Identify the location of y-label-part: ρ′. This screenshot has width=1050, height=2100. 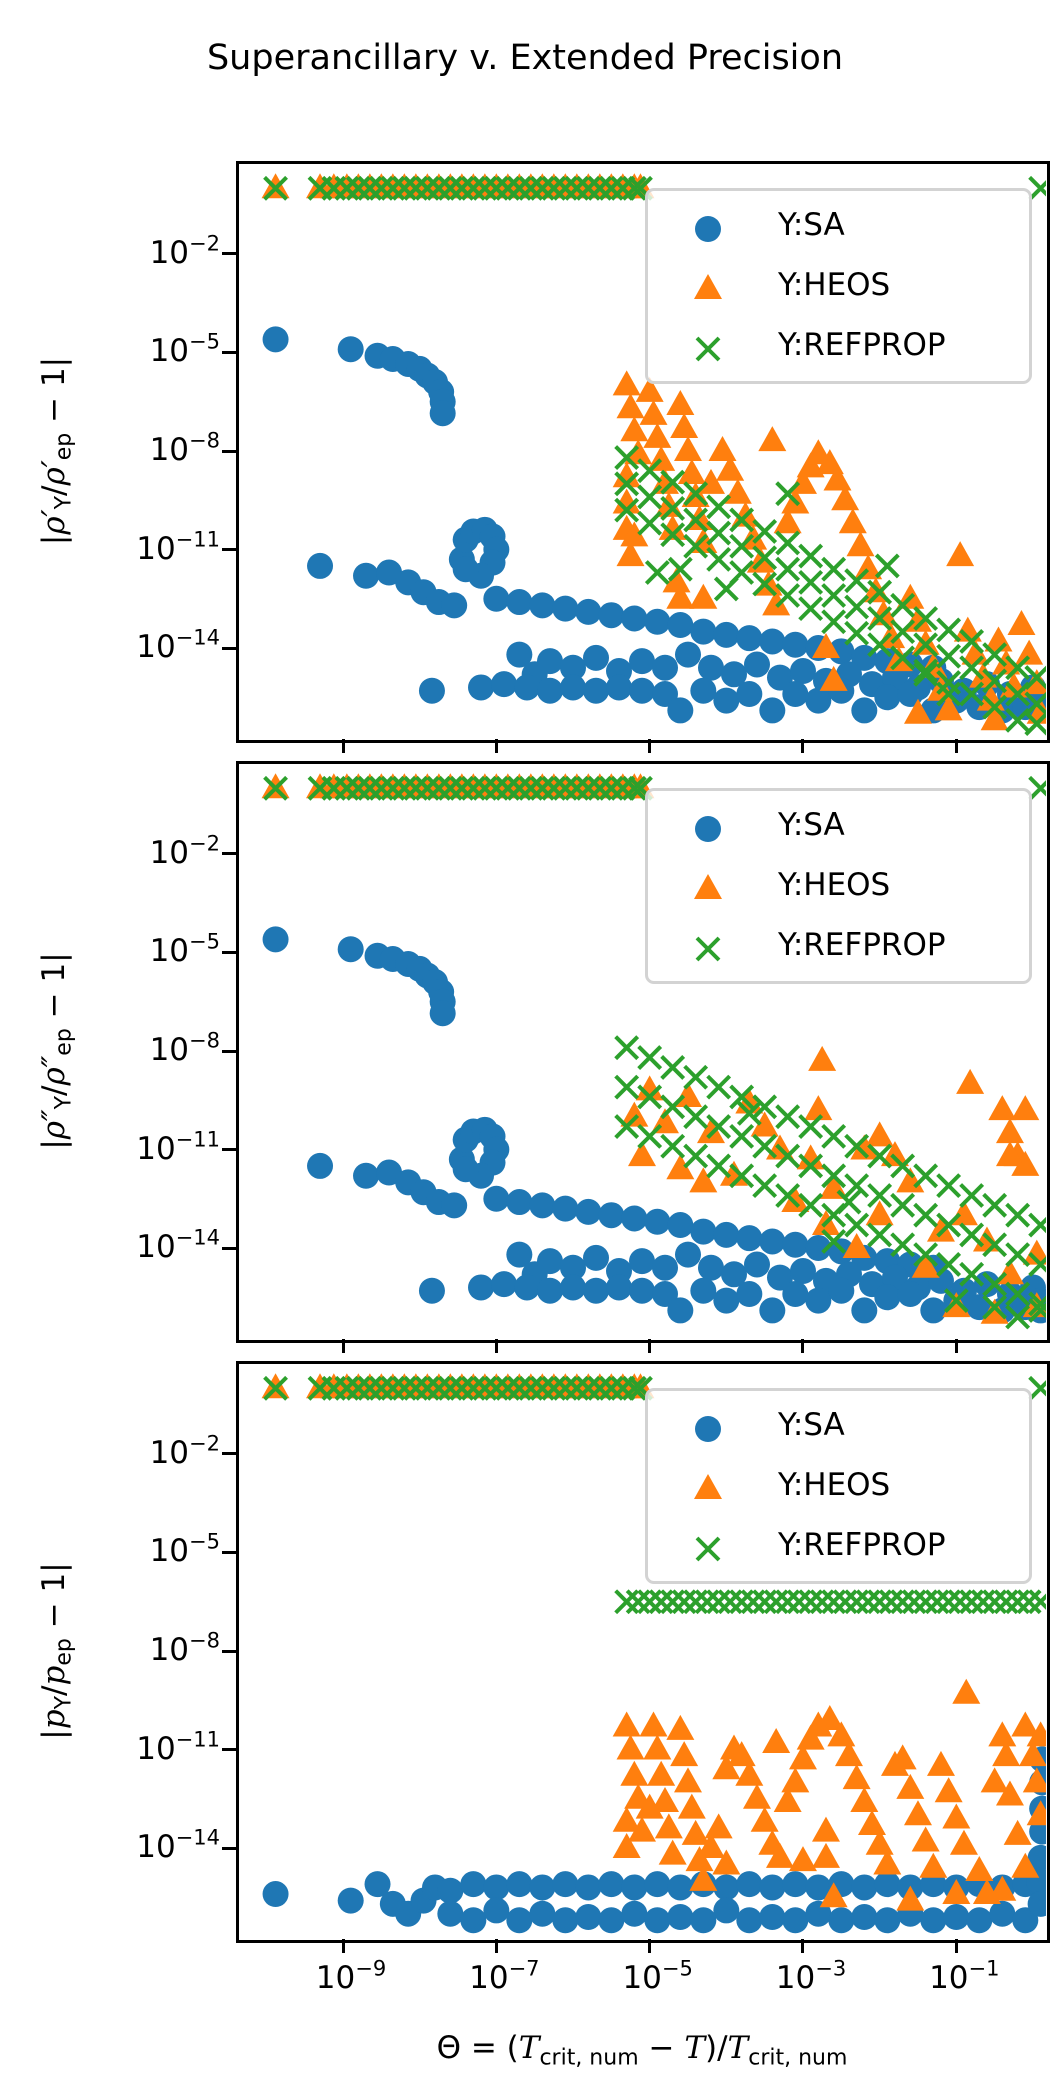
(54, 473).